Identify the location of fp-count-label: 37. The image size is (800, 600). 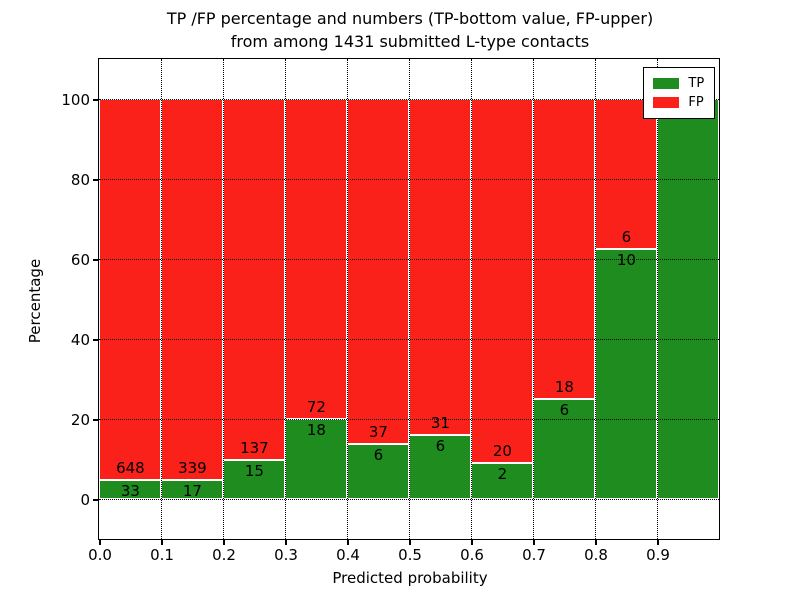
(378, 431).